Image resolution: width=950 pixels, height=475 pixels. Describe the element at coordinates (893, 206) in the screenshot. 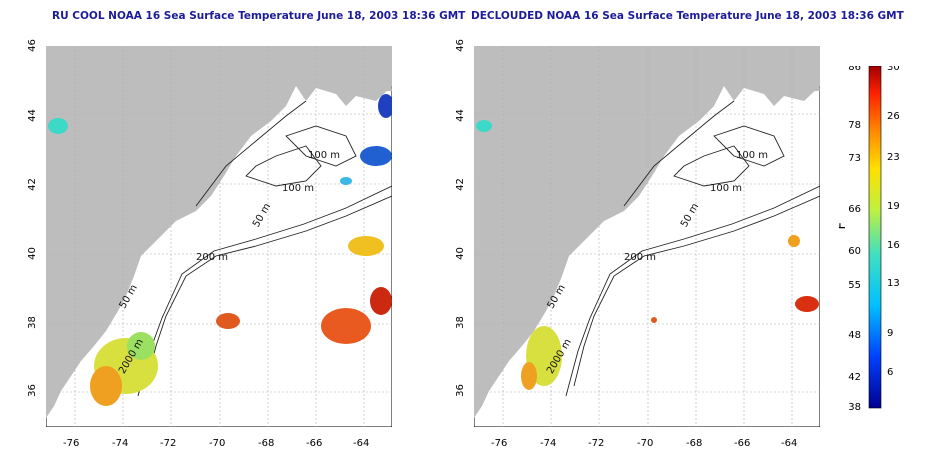

I see `colorbar-c-19: 19` at that location.